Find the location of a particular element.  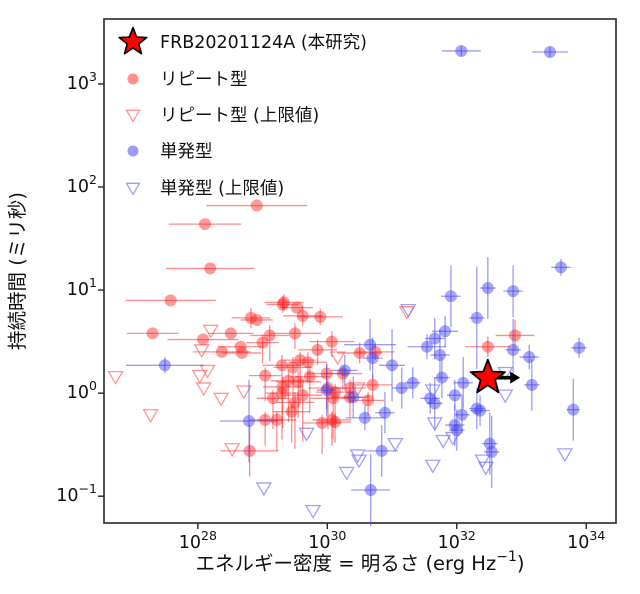

x-tick-label: 1034 is located at coordinates (586, 540).